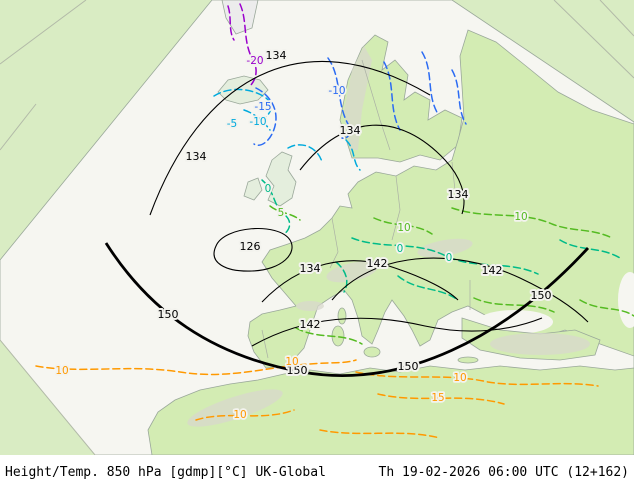  Describe the element at coordinates (48, 397) in the screenshot. I see `map-edge-line` at that location.